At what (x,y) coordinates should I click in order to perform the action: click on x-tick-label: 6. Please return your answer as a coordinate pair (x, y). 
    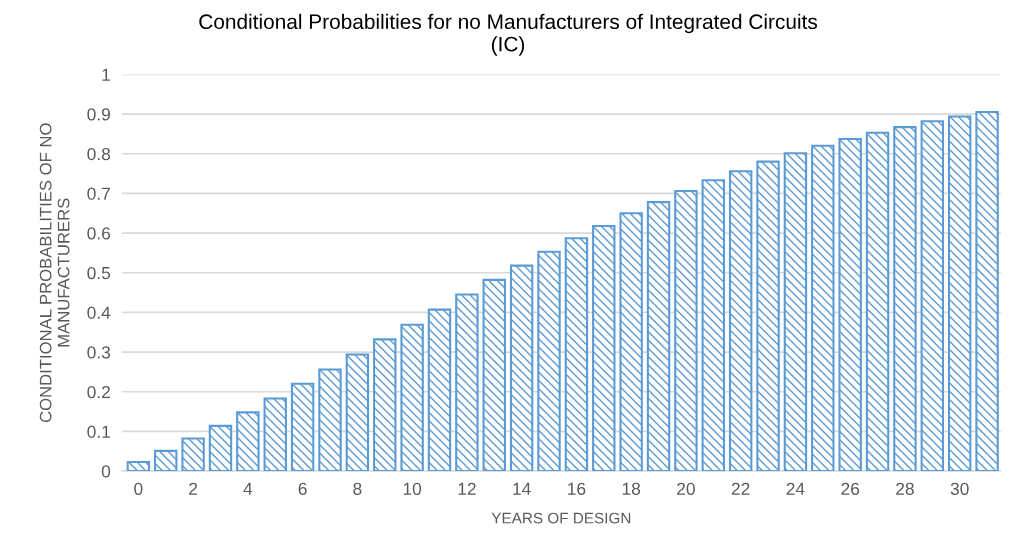
    Looking at the image, I should click on (302, 488).